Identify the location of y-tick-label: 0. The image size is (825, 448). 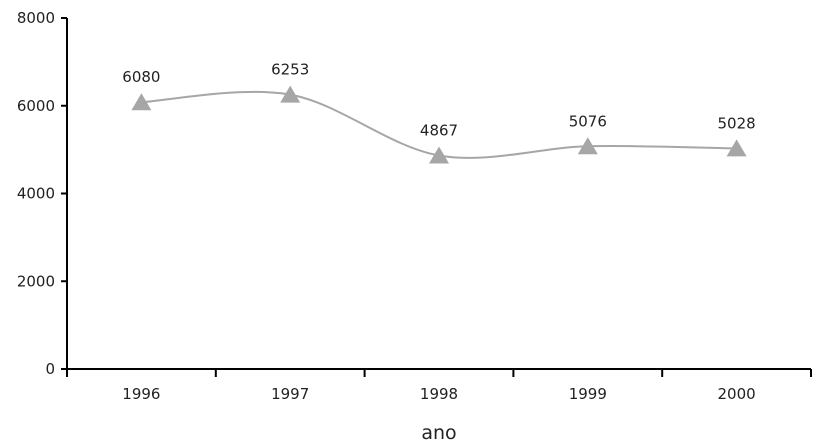
(50, 369).